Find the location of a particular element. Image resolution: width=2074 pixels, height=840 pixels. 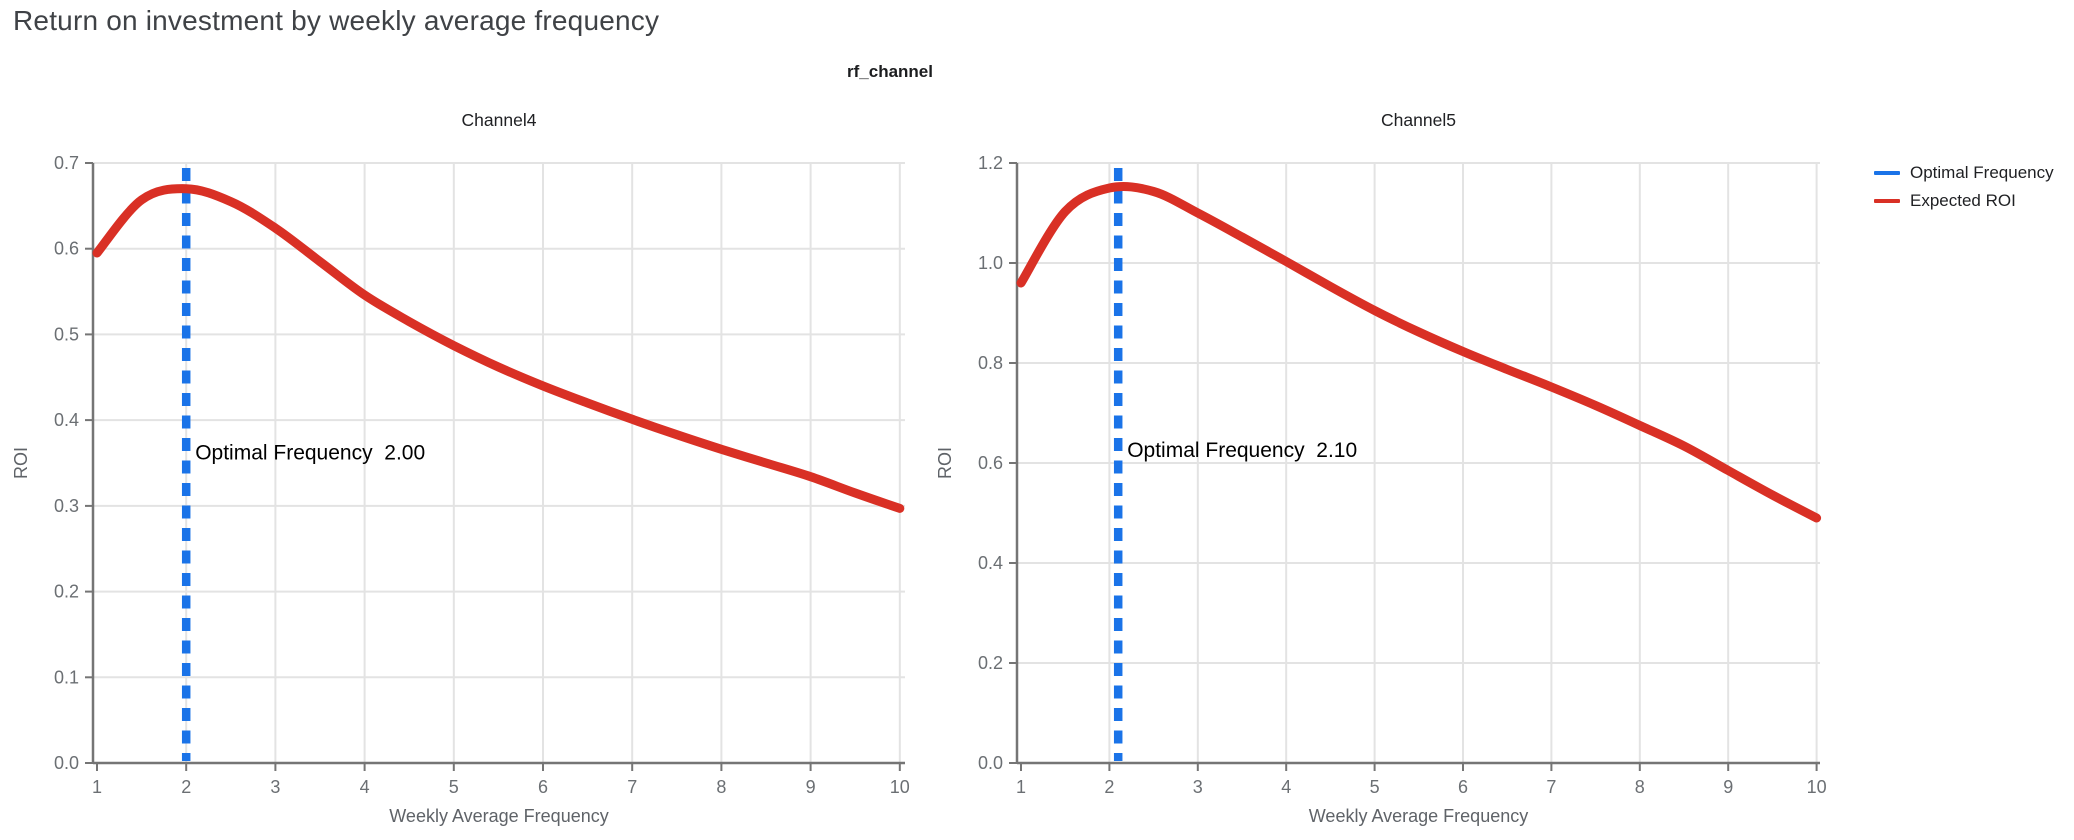

legend-item-expected-roi: Expected ROI is located at coordinates (1964, 201).